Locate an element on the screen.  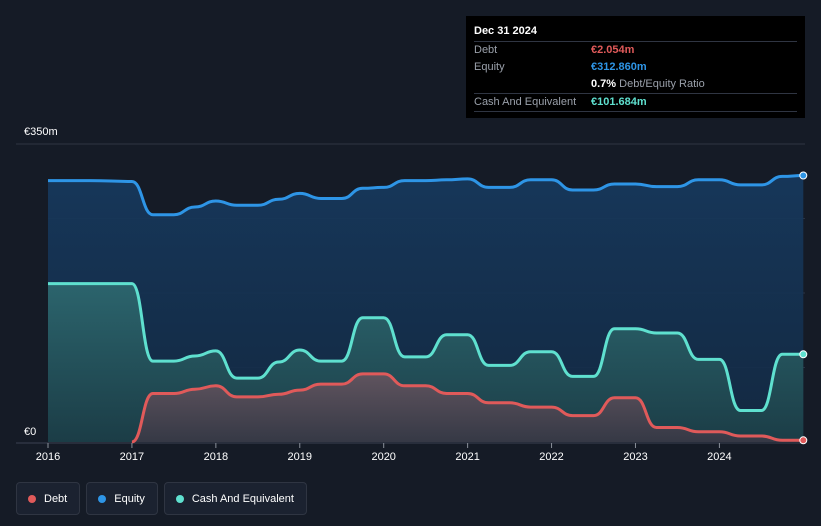
tooltip-debt-value: €2.054m is located at coordinates (613, 50).